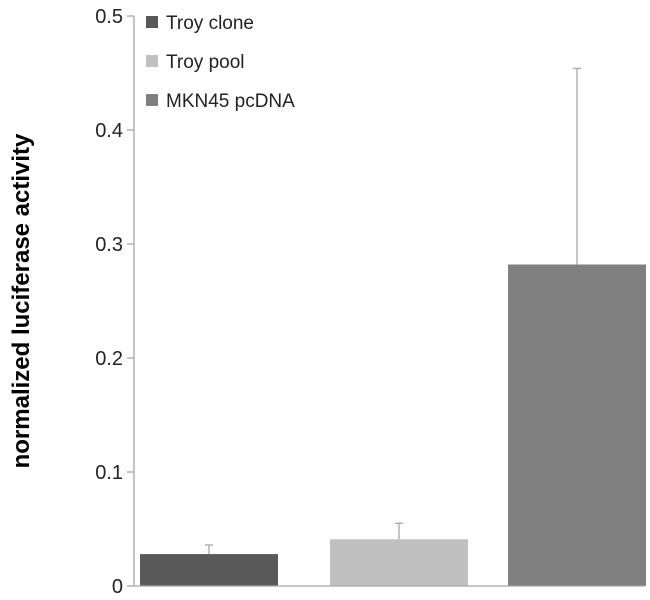 The image size is (650, 600). I want to click on y-tick-label: 0.5, so click(109, 17).